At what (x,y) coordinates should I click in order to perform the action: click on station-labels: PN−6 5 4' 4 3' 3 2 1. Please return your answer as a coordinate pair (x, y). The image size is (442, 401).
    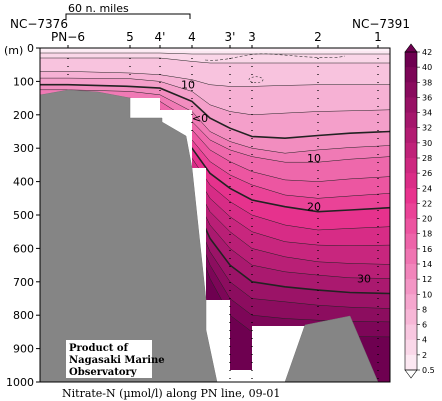
    Looking at the image, I should click on (216, 39).